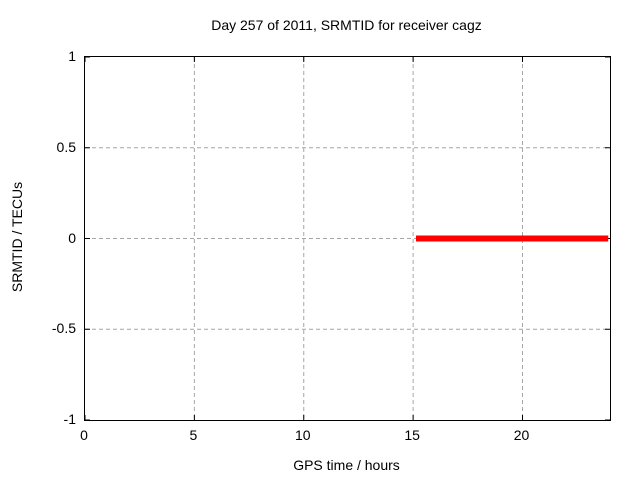 This screenshot has height=480, width=640. Describe the element at coordinates (66, 146) in the screenshot. I see `y-tick-label: 0.5` at that location.